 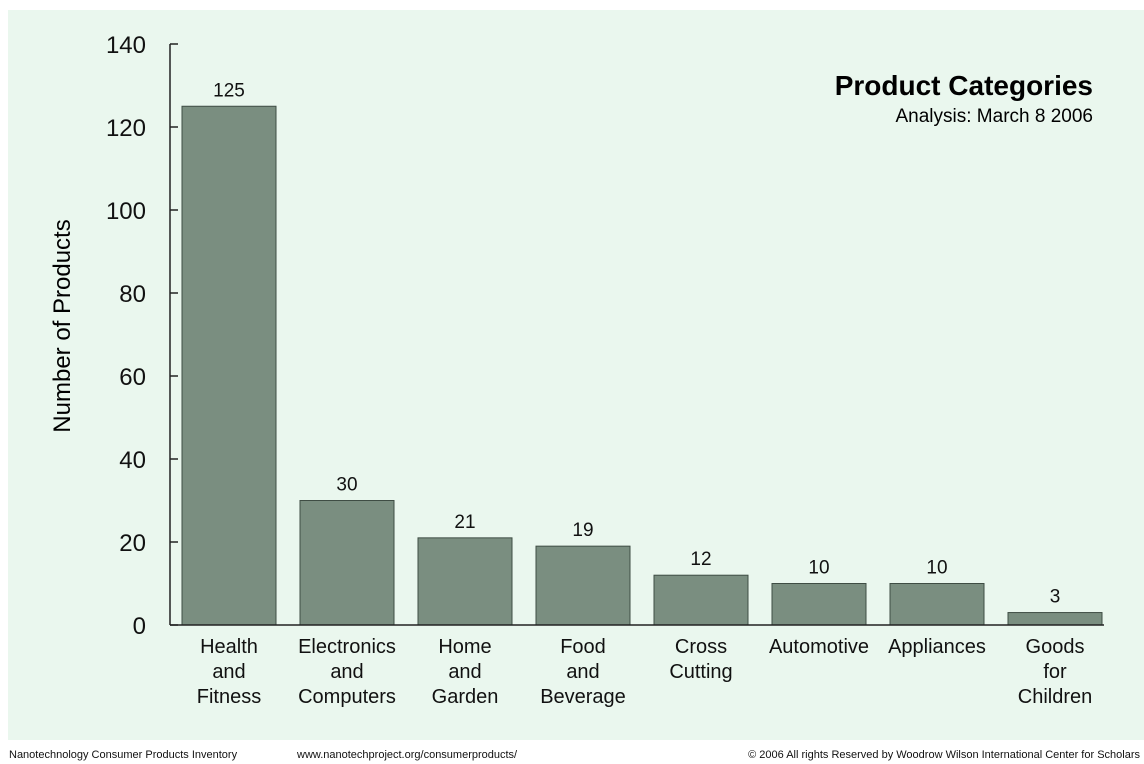 What do you see at coordinates (346, 485) in the screenshot?
I see `bar-value-label: 30` at bounding box center [346, 485].